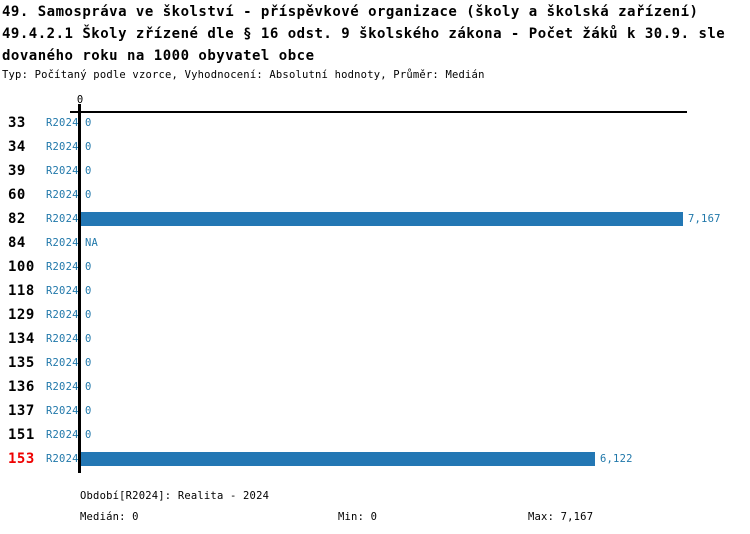  Describe the element at coordinates (375, 435) in the screenshot. I see `chart-row: 151 R2024 0` at that location.